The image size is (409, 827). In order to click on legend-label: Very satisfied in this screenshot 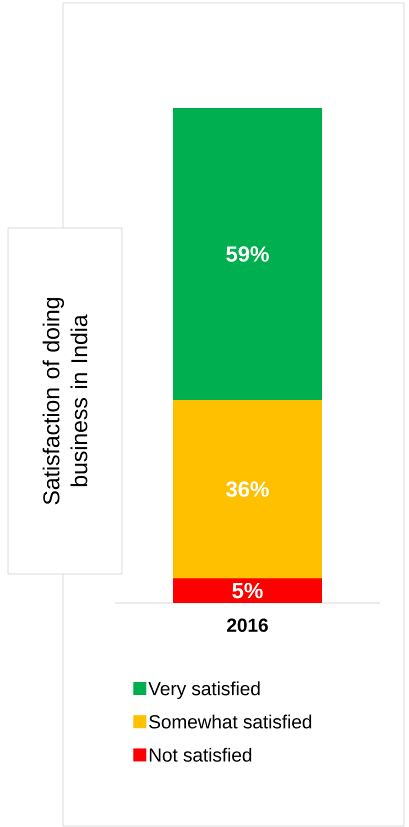, I will do `click(204, 690)`.